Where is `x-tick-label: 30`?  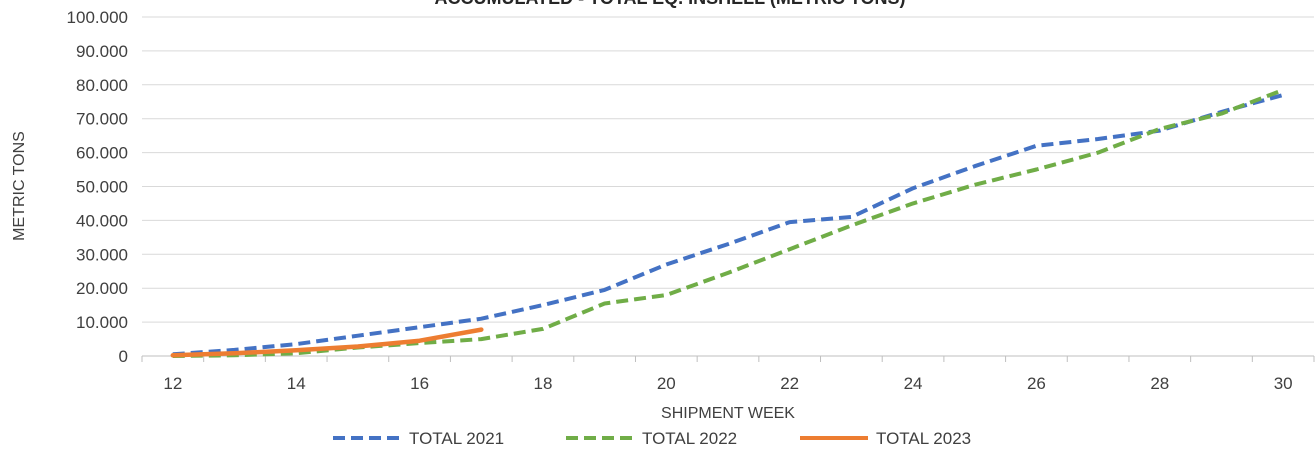
x-tick-label: 30 is located at coordinates (1283, 383).